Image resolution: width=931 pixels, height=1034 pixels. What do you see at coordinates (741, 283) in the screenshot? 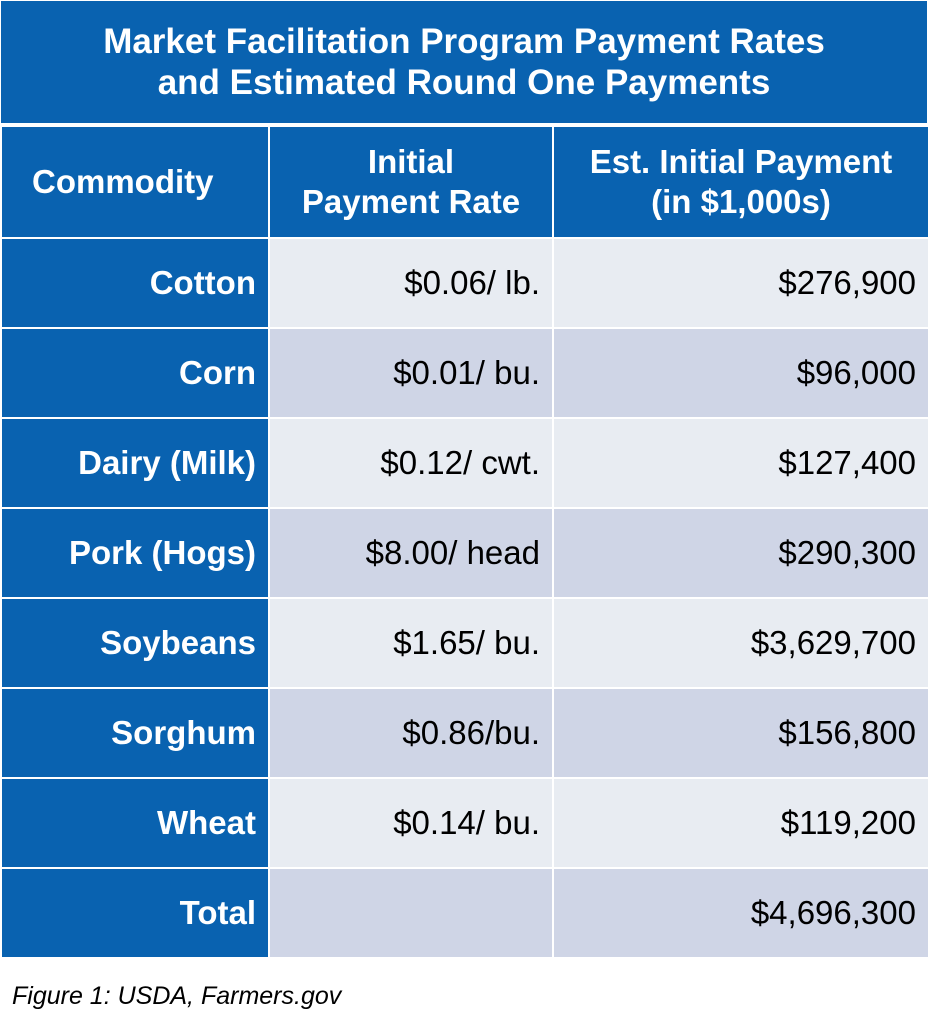
I see `payment-cell: $276,900` at bounding box center [741, 283].